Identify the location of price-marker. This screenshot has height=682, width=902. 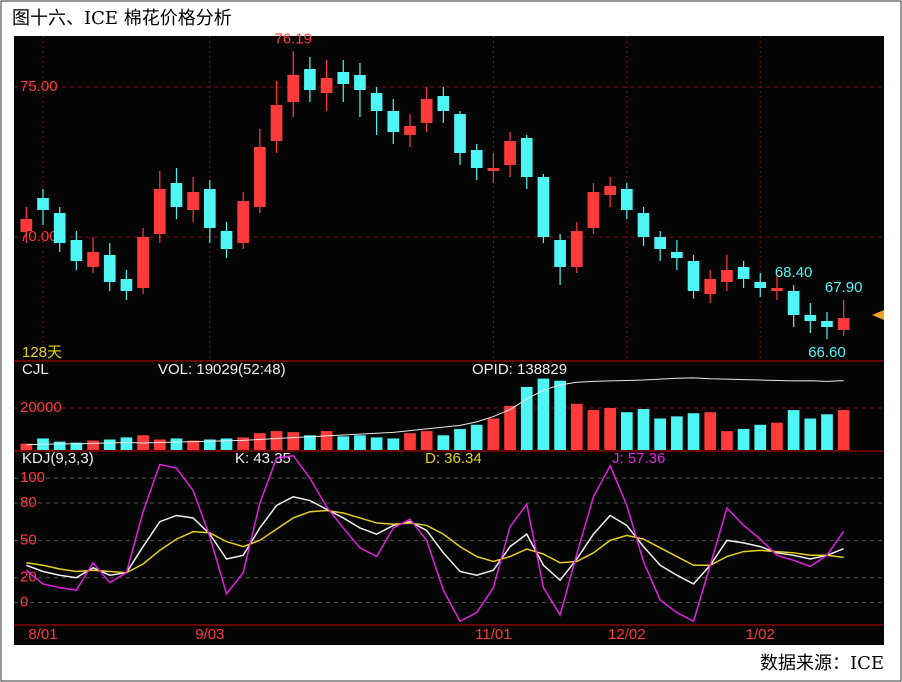
(878, 315).